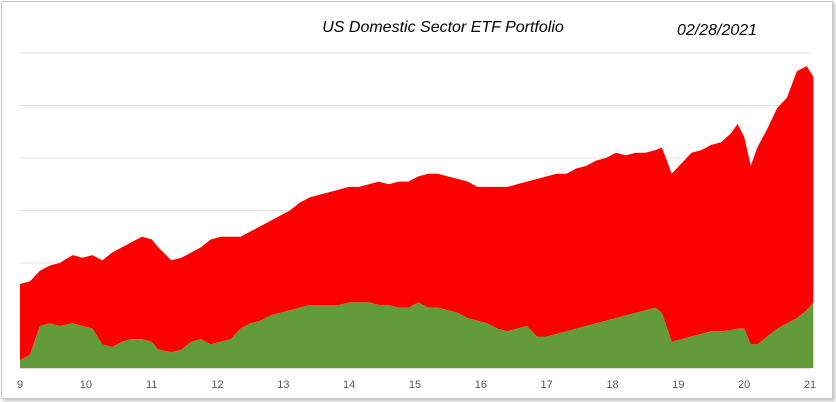 This screenshot has height=402, width=836. Describe the element at coordinates (349, 385) in the screenshot. I see `x-tick-label: 14` at that location.